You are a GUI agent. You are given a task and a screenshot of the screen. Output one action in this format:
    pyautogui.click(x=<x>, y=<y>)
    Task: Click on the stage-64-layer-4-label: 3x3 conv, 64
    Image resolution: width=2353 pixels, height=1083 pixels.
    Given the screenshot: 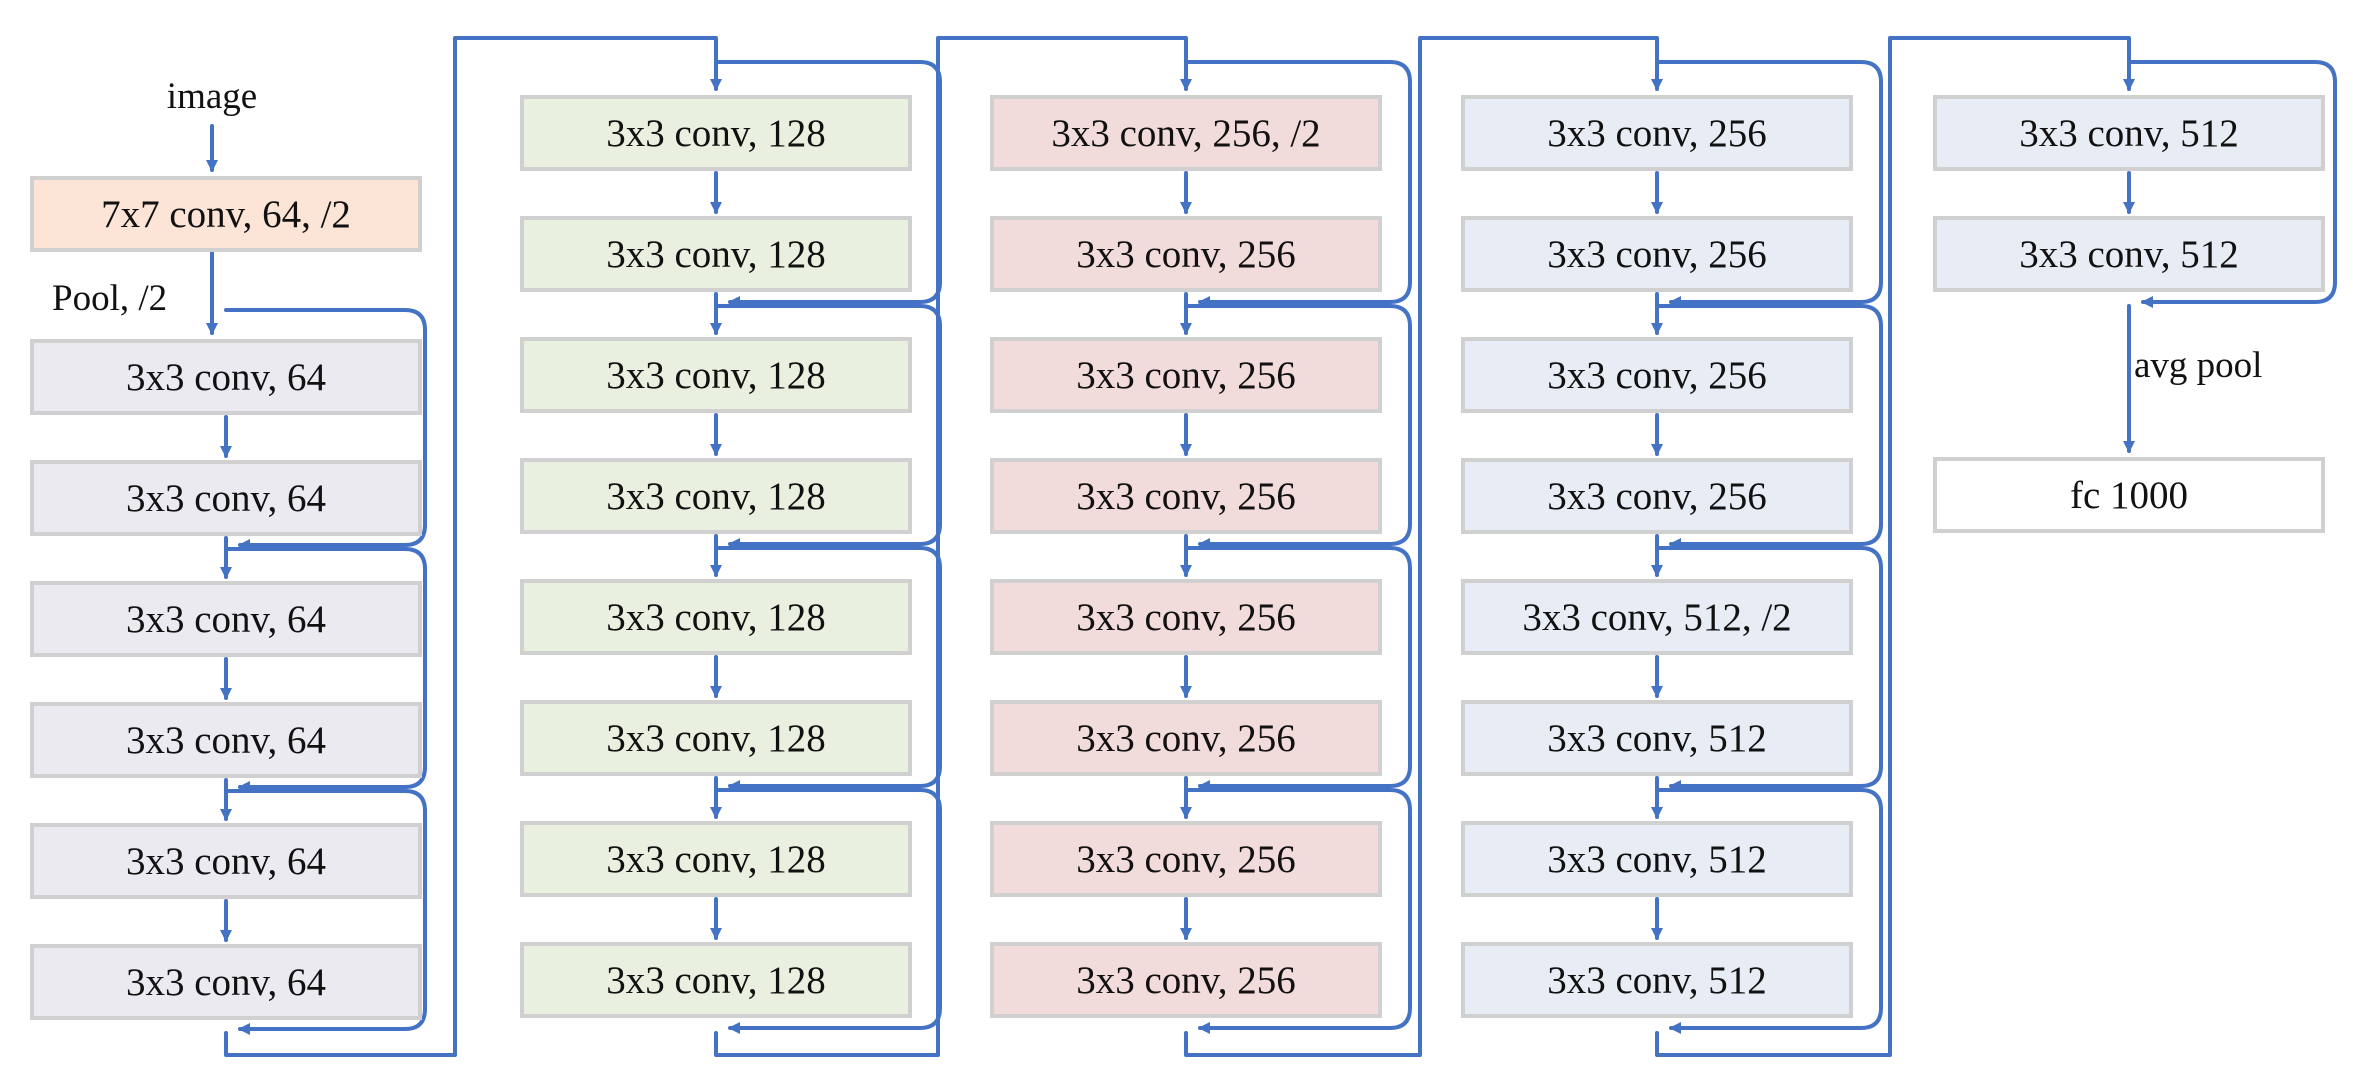 What is the action you would take?
    pyautogui.click(x=226, y=740)
    